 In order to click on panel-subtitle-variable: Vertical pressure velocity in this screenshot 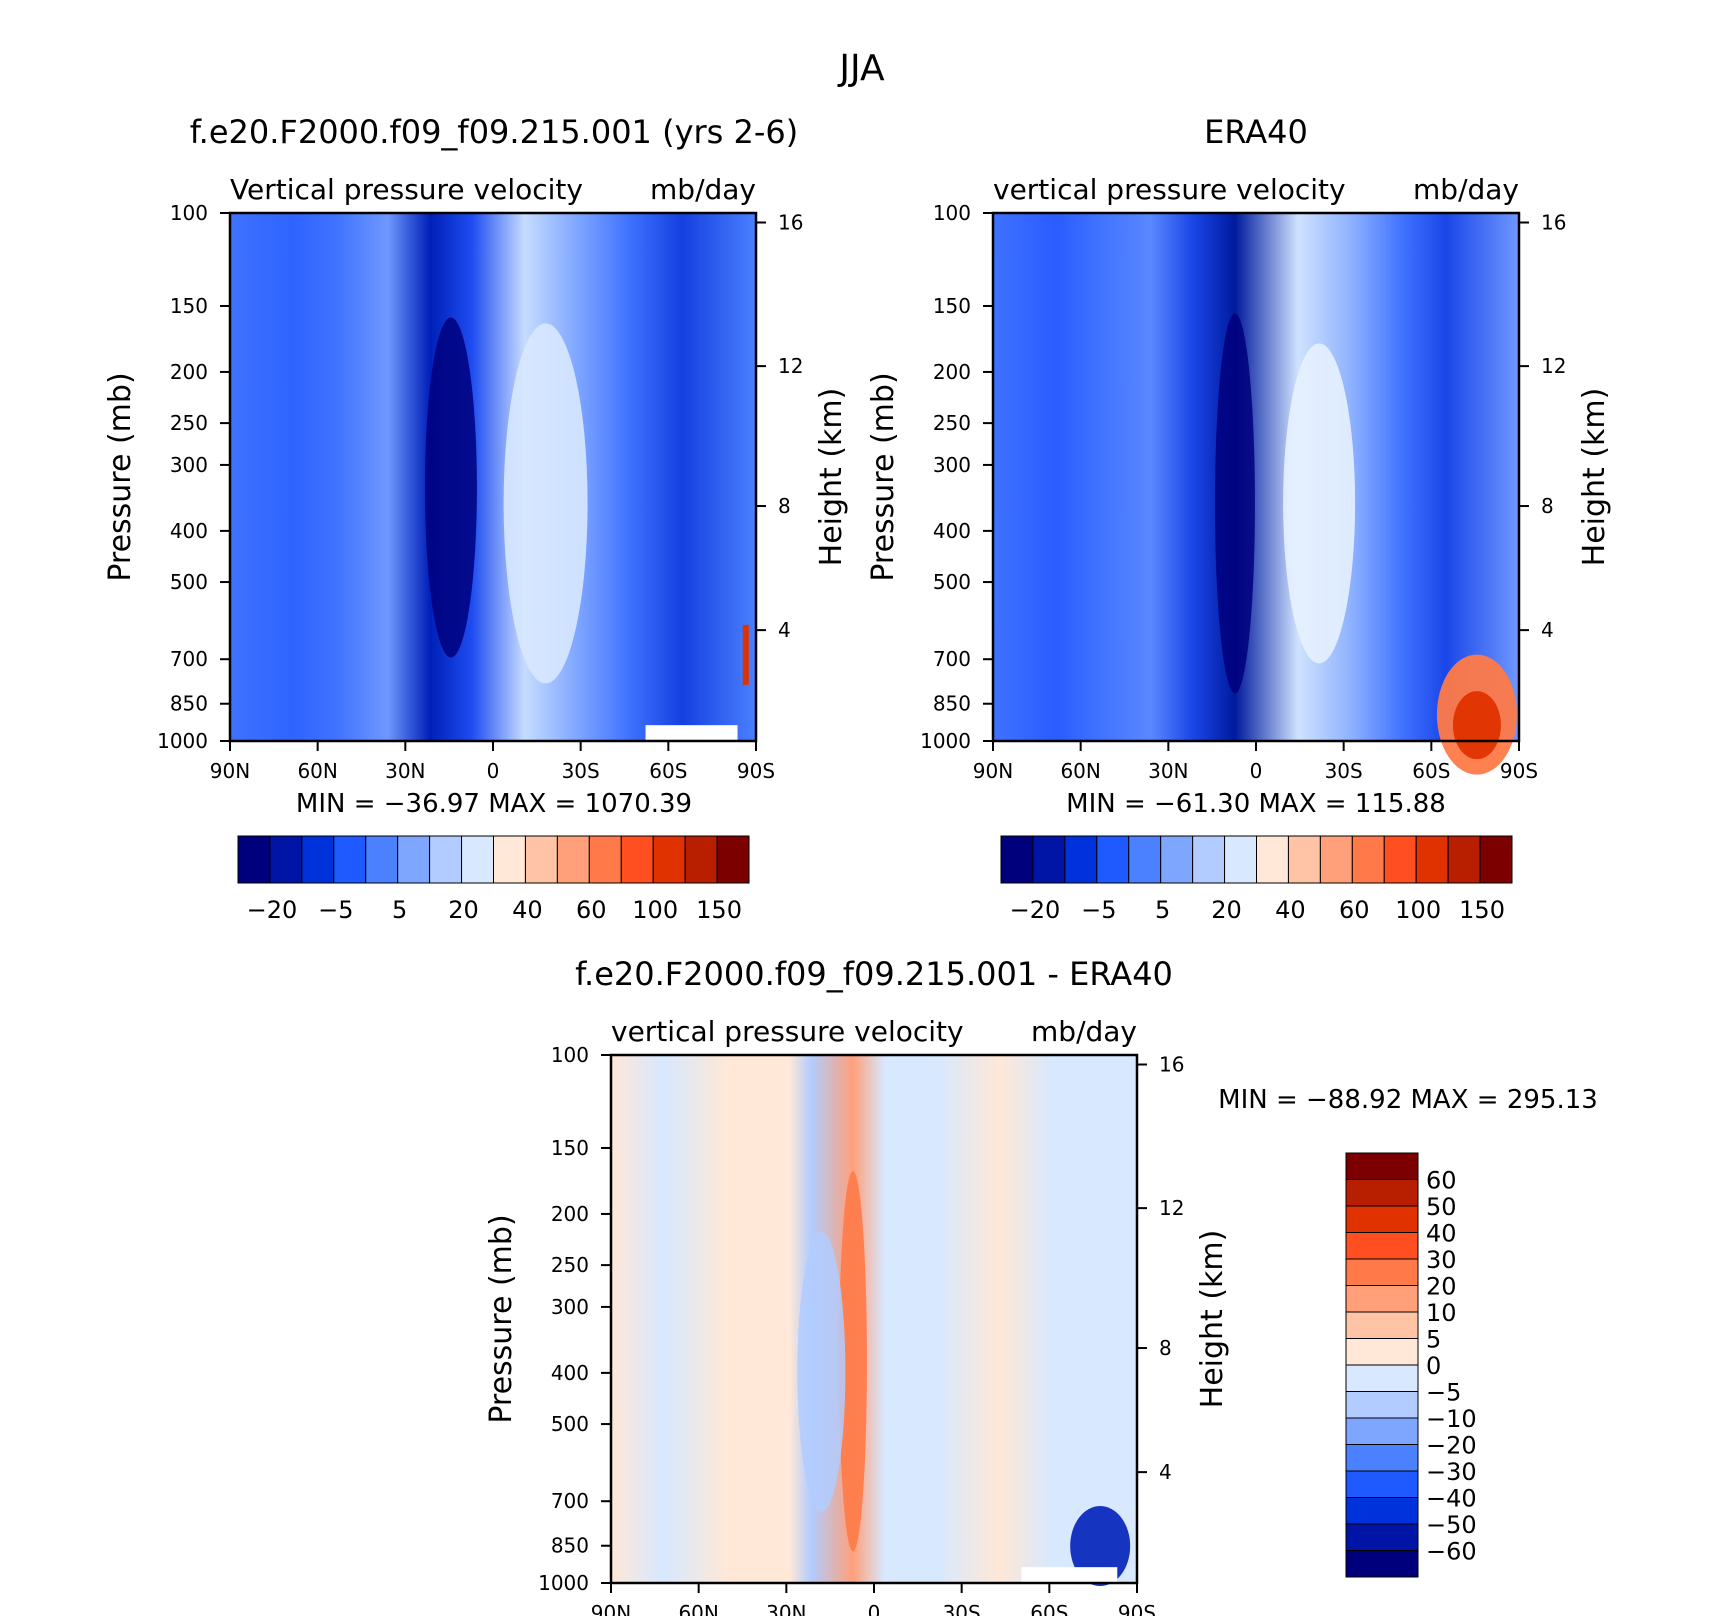, I will do `click(406, 189)`.